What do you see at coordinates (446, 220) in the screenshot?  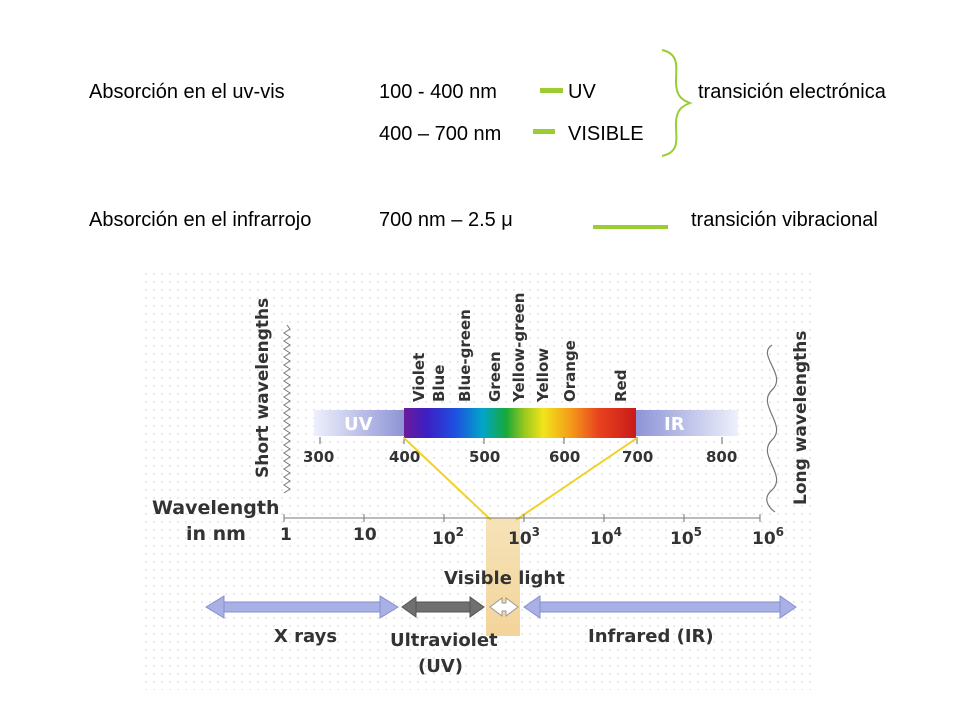 I see `ir-range: 700 nm – 2.5 μ` at bounding box center [446, 220].